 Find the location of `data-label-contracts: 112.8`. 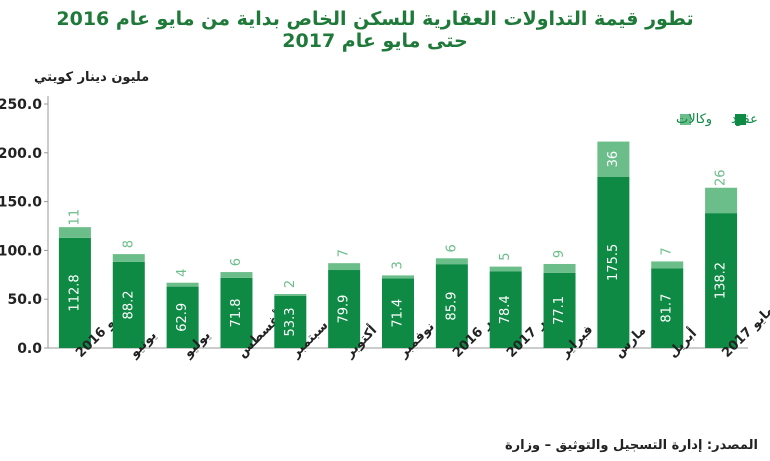

data-label-contracts: 112.8 is located at coordinates (74, 292).